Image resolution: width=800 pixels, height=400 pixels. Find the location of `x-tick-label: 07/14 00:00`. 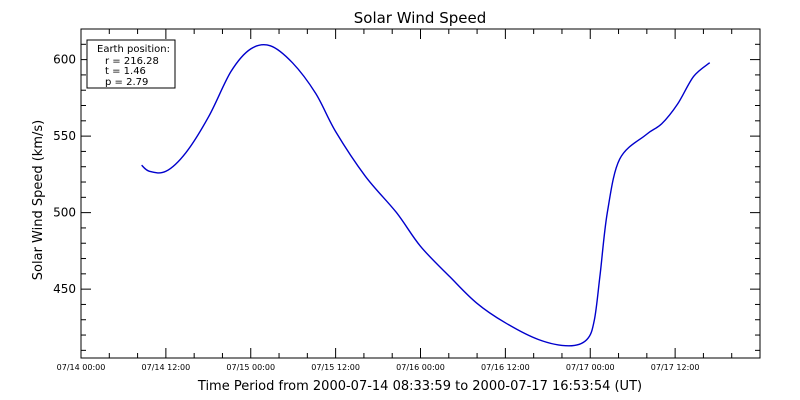

x-tick-label: 07/14 00:00 is located at coordinates (81, 367).